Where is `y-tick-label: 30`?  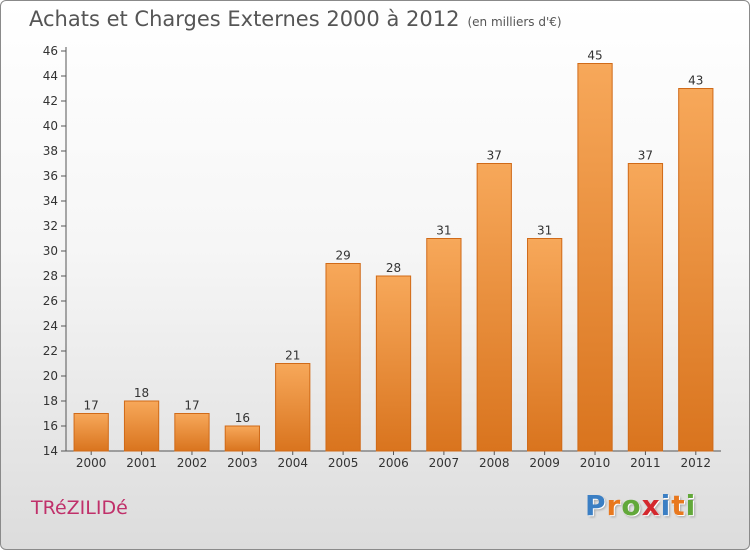 y-tick-label: 30 is located at coordinates (50, 251).